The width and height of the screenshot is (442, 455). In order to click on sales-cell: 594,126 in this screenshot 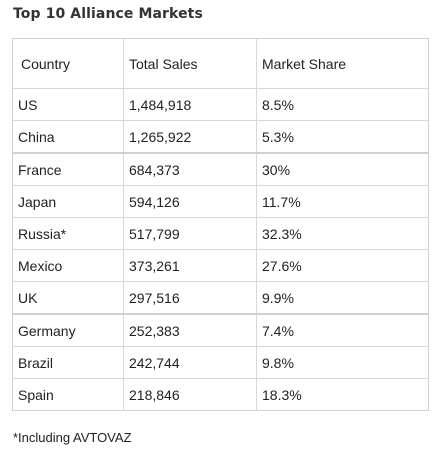, I will do `click(190, 201)`.